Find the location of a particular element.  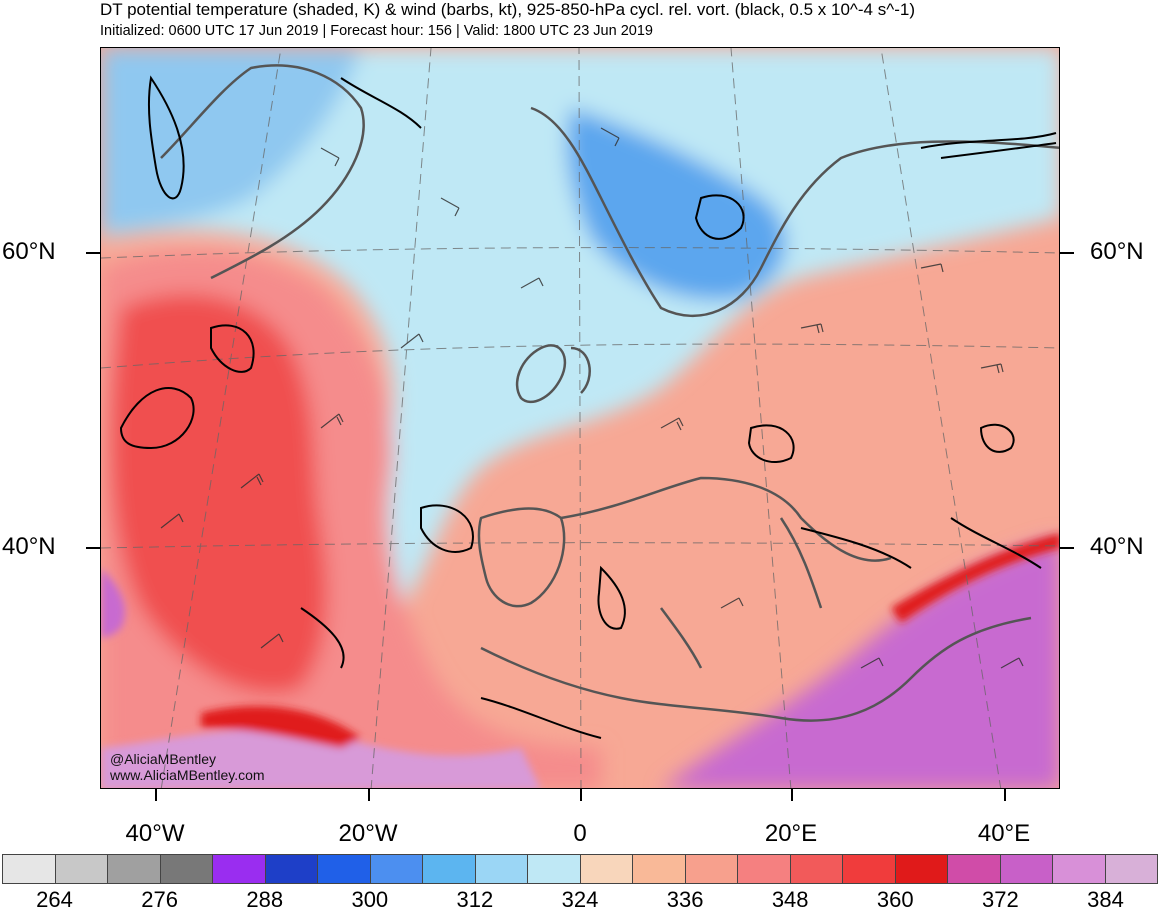

colorbar-label: 336 is located at coordinates (685, 900).